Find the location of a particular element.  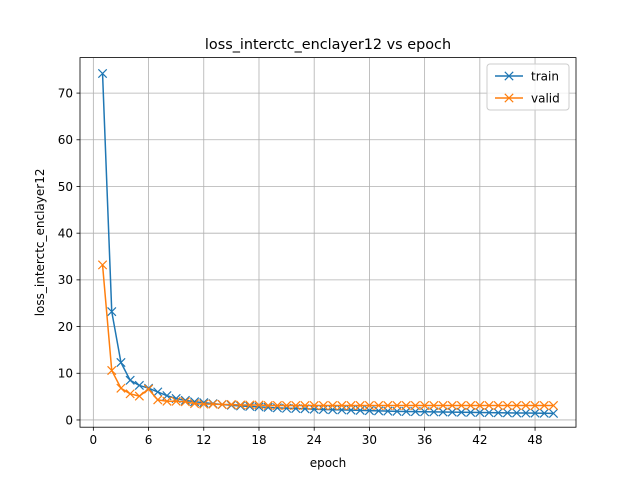

y-tick-label: 70 is located at coordinates (65, 93).